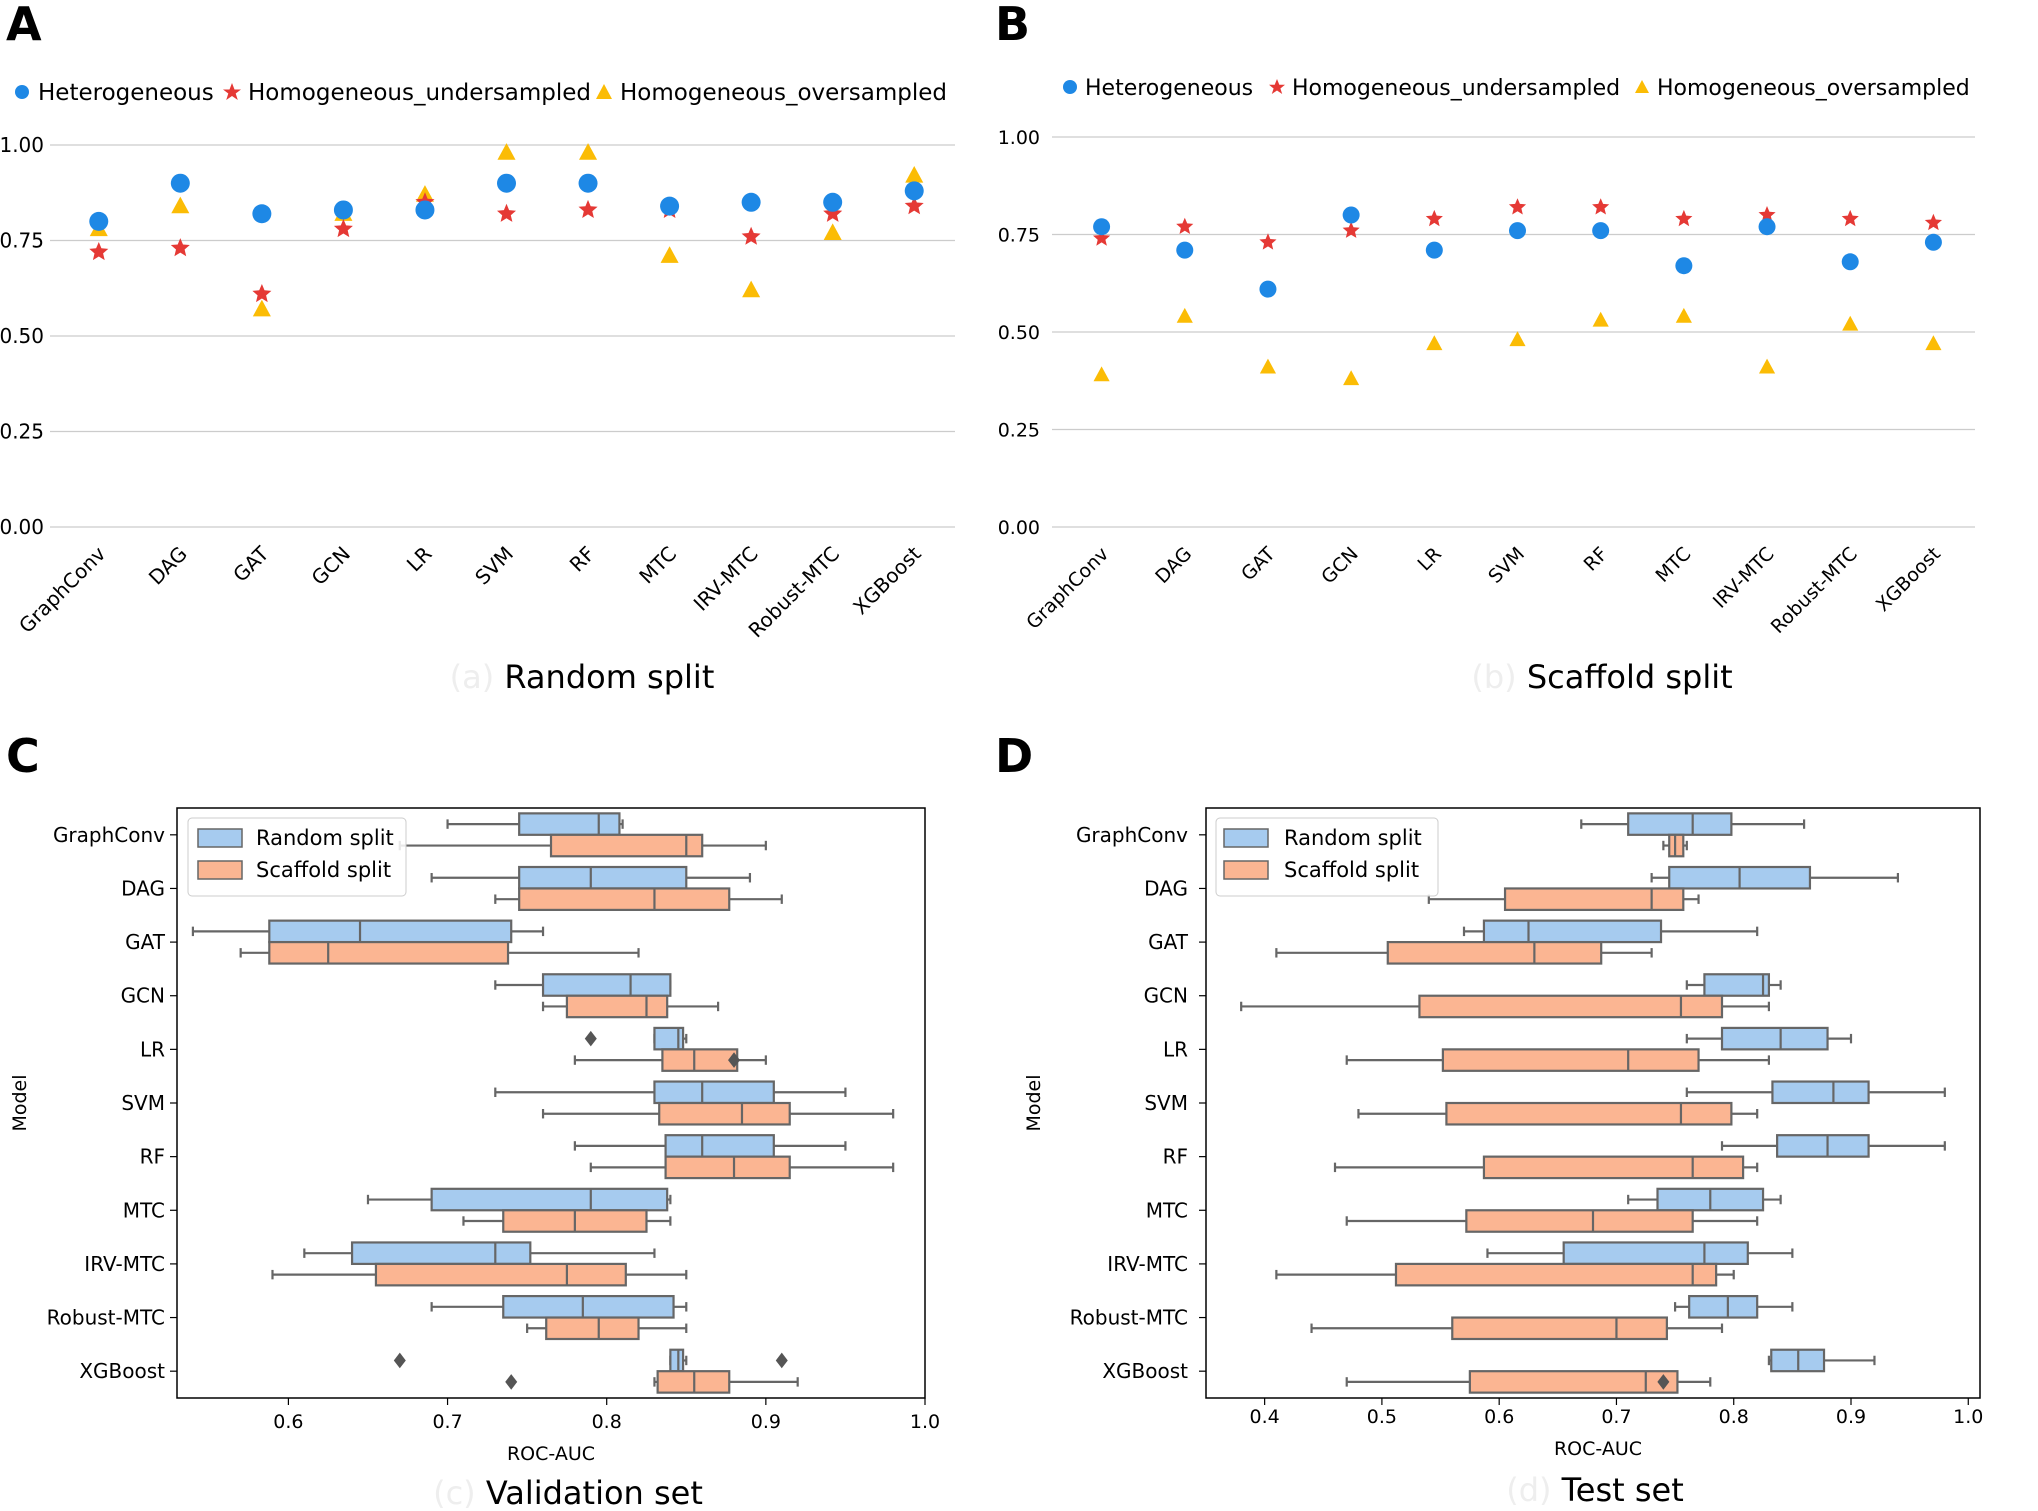 The image size is (2038, 1511). What do you see at coordinates (609, 677) in the screenshot?
I see `caption-a-title: Random split` at bounding box center [609, 677].